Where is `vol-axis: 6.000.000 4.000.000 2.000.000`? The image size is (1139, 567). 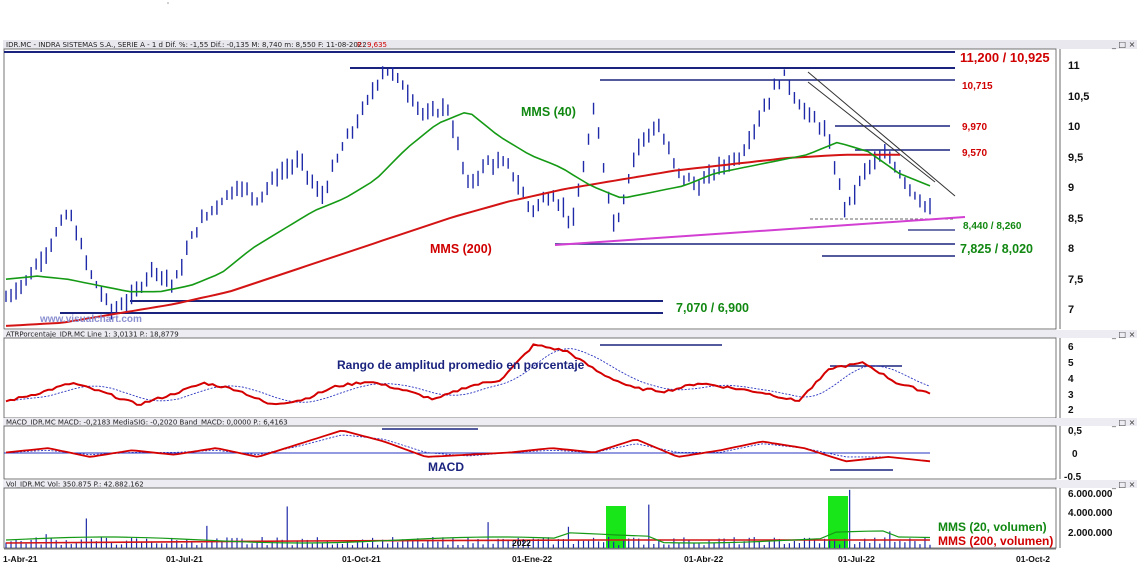
vol-axis: 6.000.000 4.000.000 2.000.000 is located at coordinates (1090, 514).